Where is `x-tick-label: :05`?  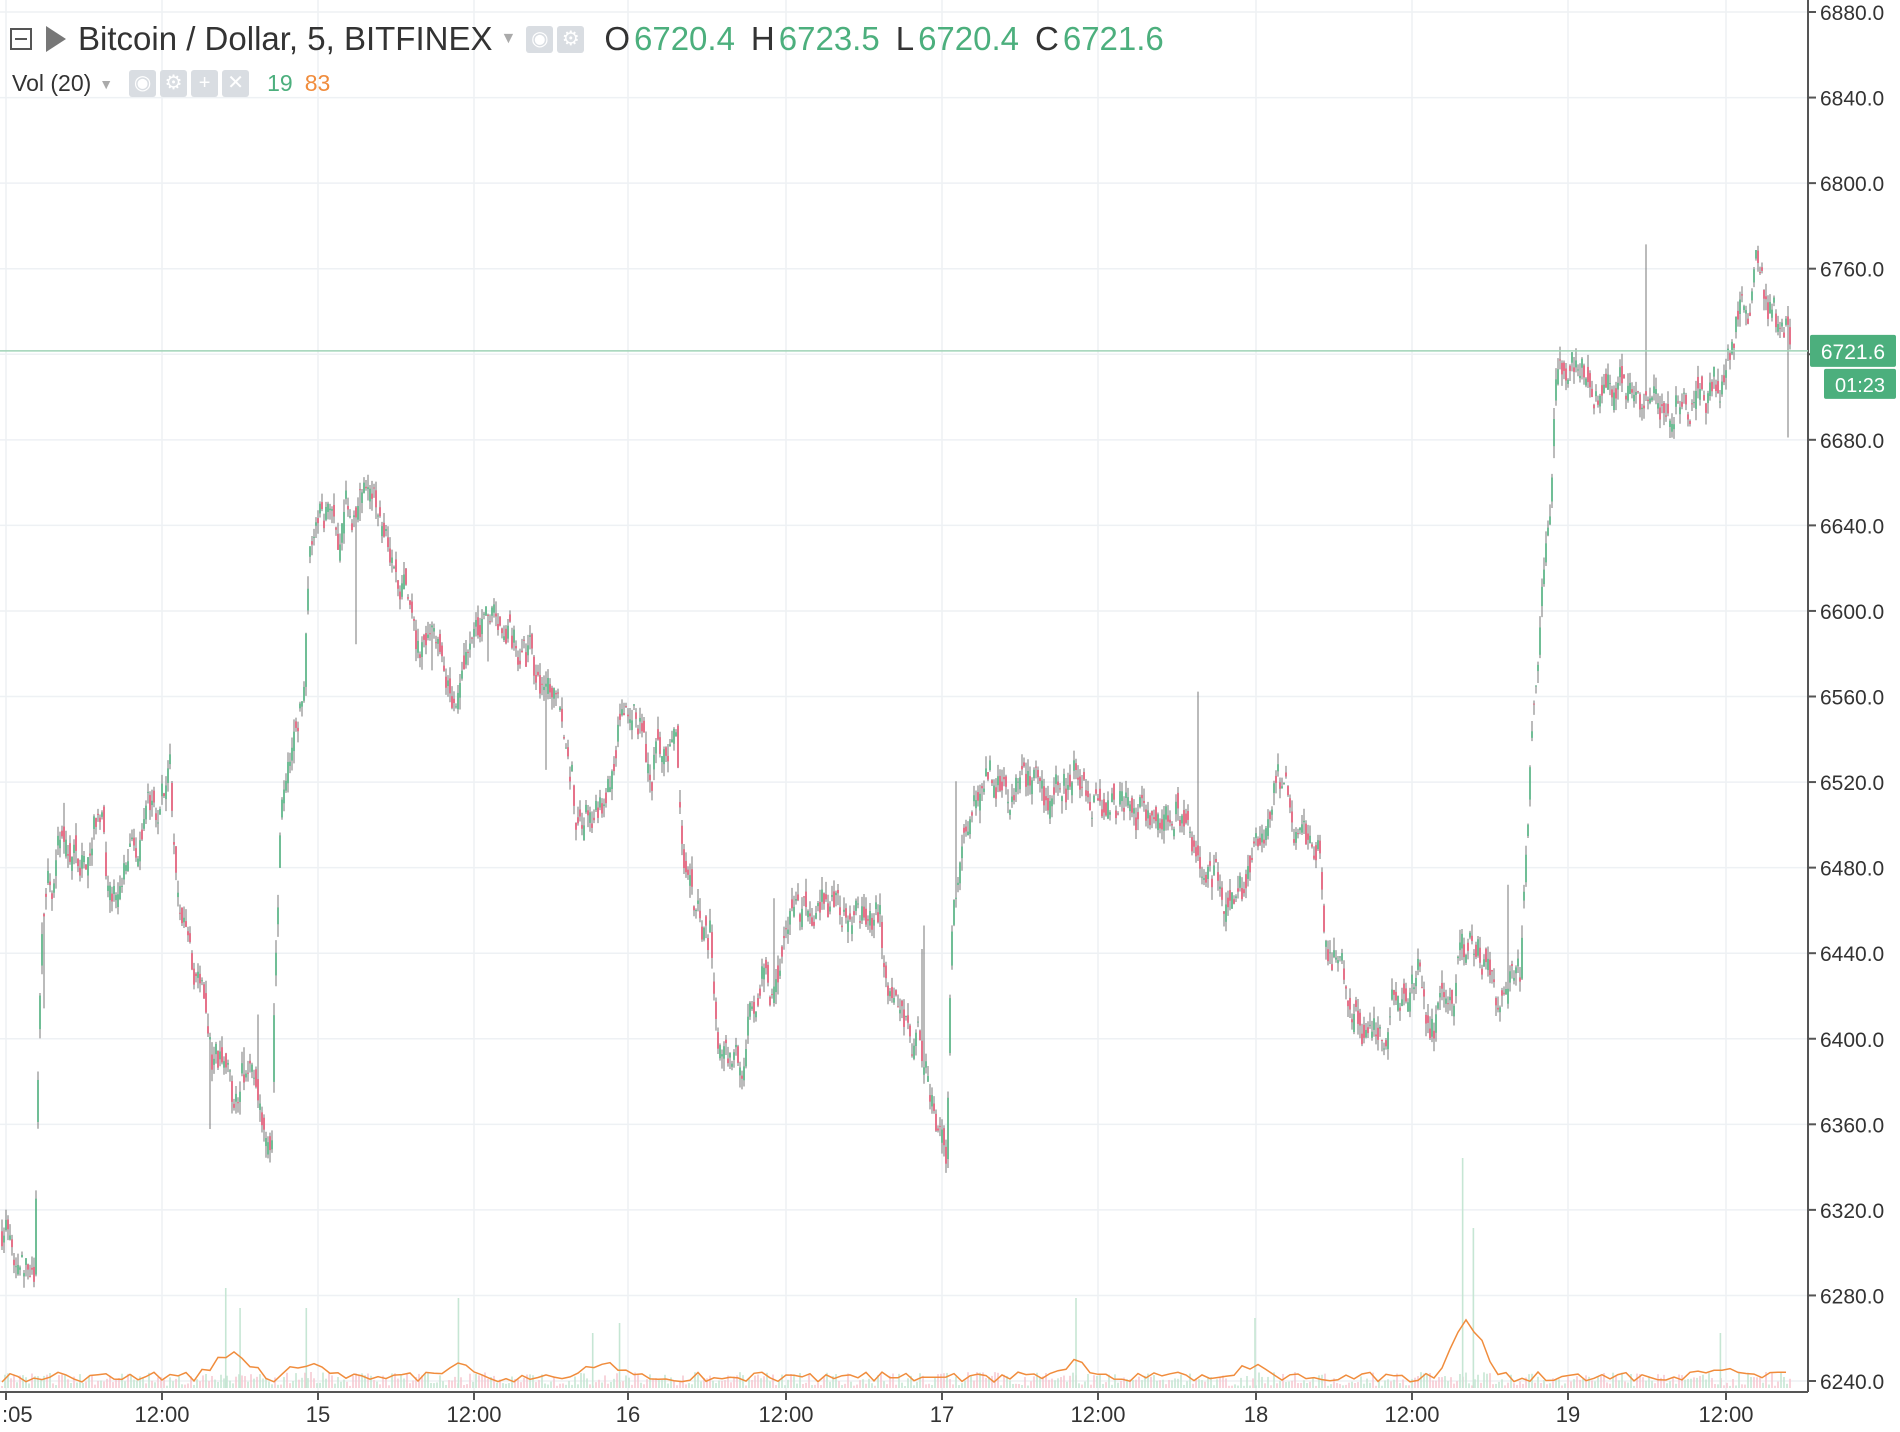 x-tick-label: :05 is located at coordinates (17, 1414).